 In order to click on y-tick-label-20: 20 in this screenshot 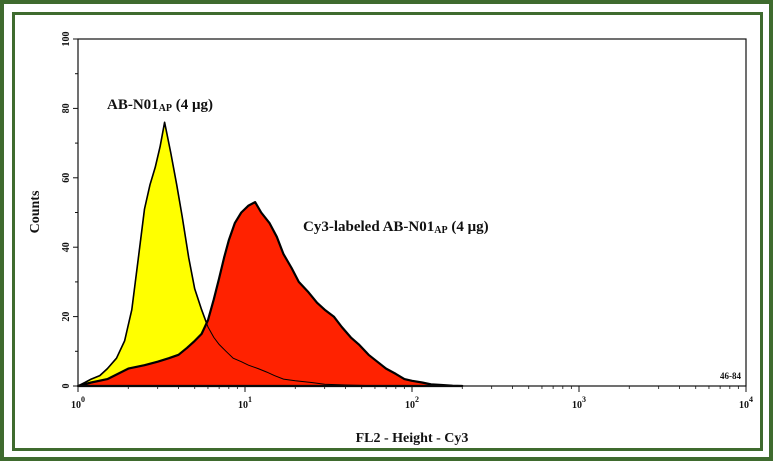, I will do `click(66, 317)`.